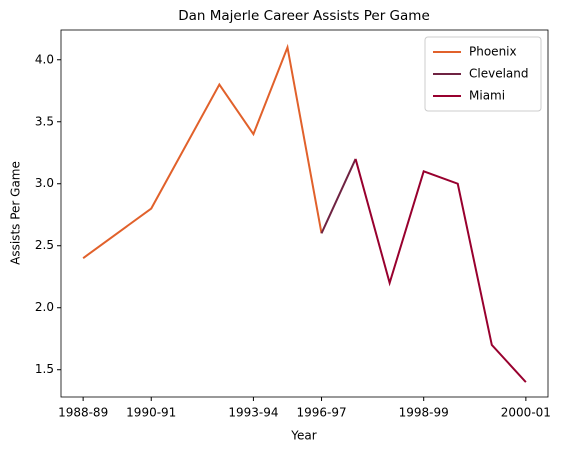  I want to click on legend-label: Cleveland, so click(499, 74).